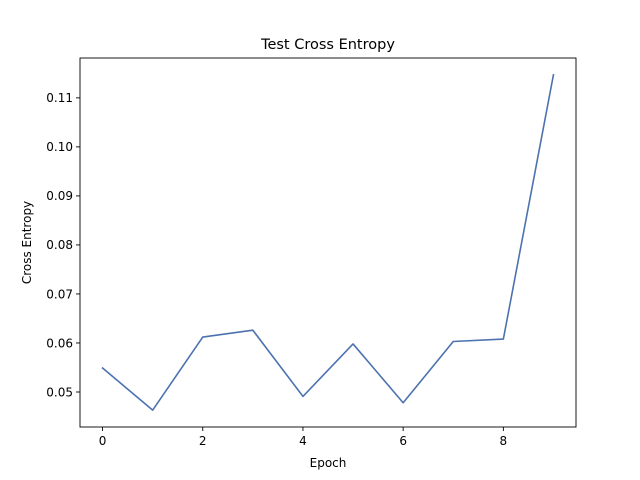 This screenshot has height=480, width=640. Describe the element at coordinates (303, 441) in the screenshot. I see `x-tick-label: 4` at that location.